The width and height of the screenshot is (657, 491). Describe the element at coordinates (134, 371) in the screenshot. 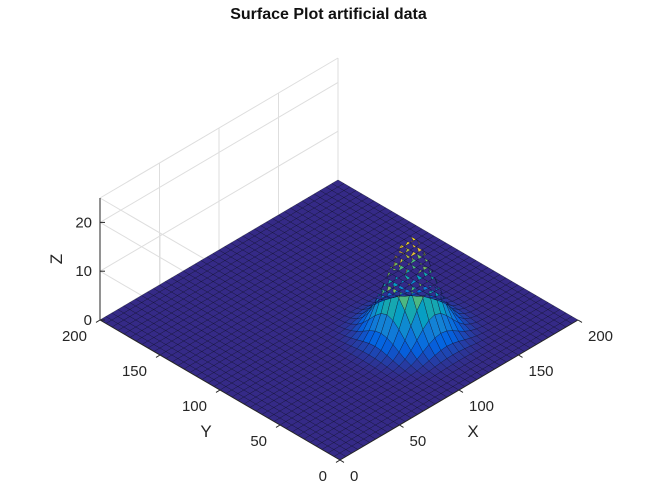

I see `y-tick-label: 150` at that location.